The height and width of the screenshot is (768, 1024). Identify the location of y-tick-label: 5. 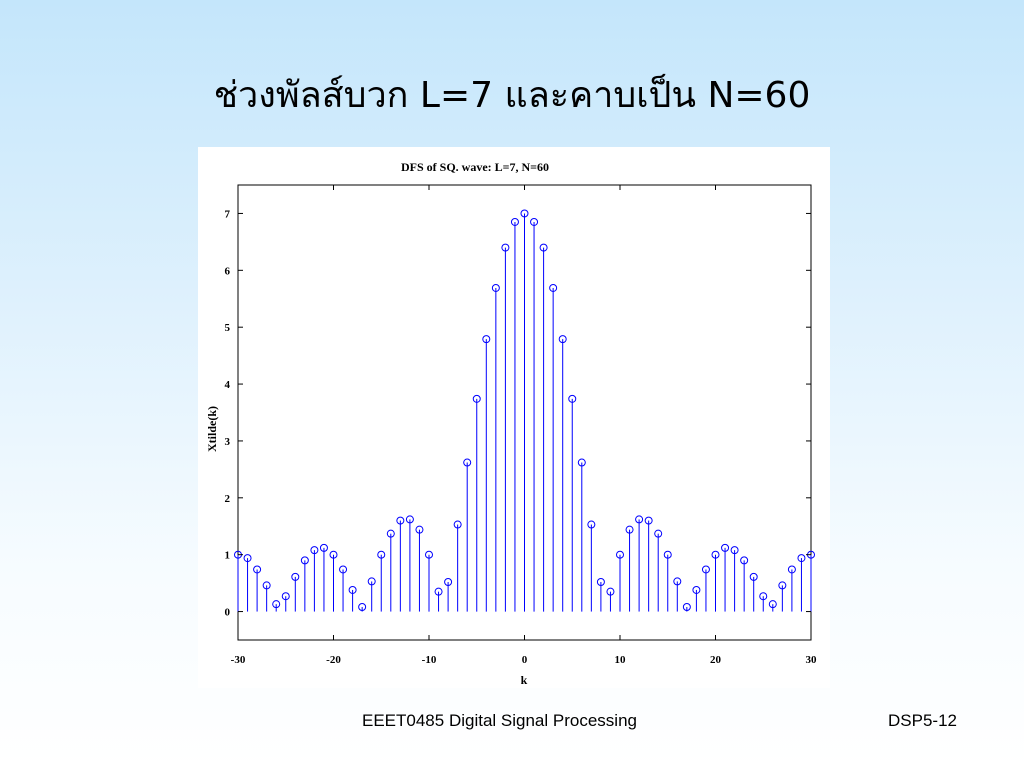
(228, 328).